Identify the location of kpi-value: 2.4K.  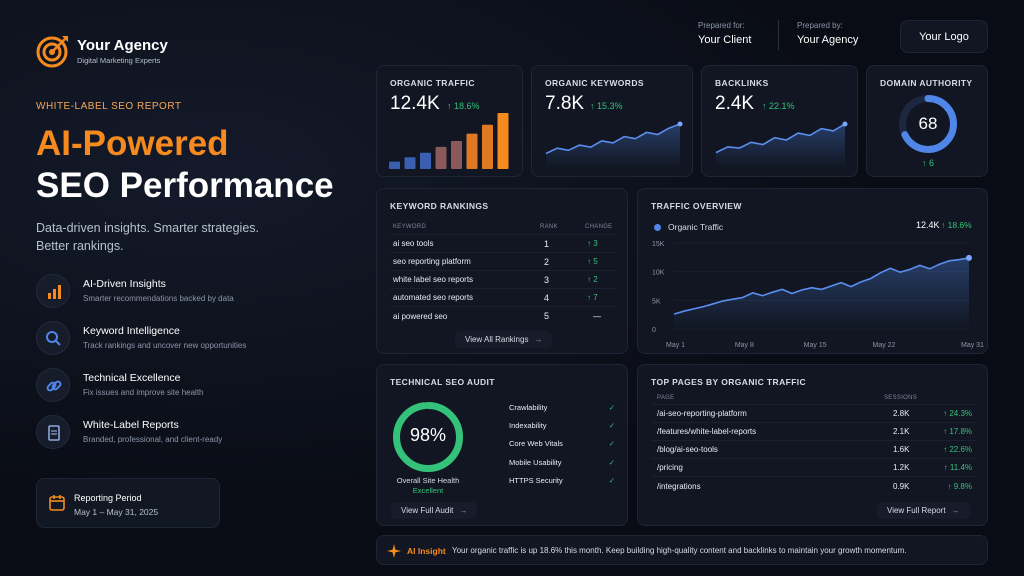
(735, 103).